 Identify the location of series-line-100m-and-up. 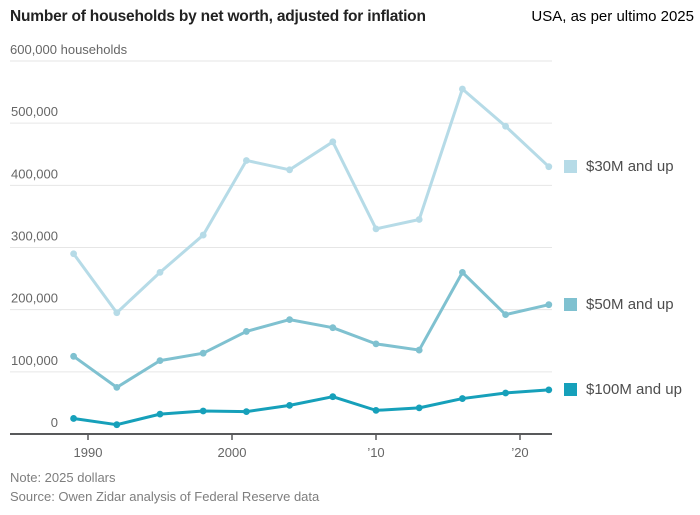
(311, 407).